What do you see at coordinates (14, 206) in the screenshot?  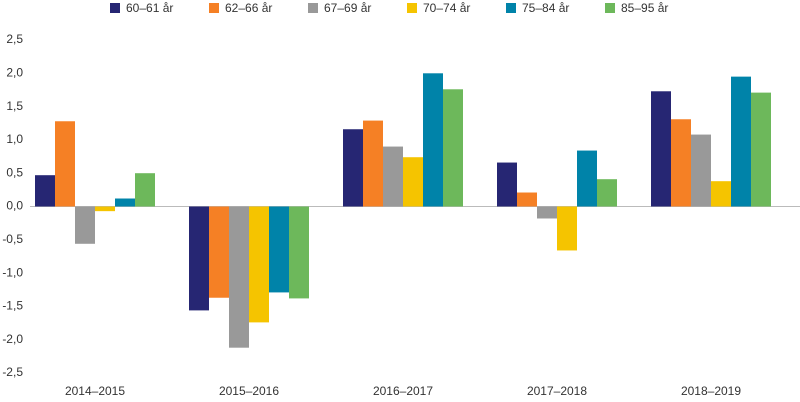 I see `y-tick-label: 0,0` at bounding box center [14, 206].